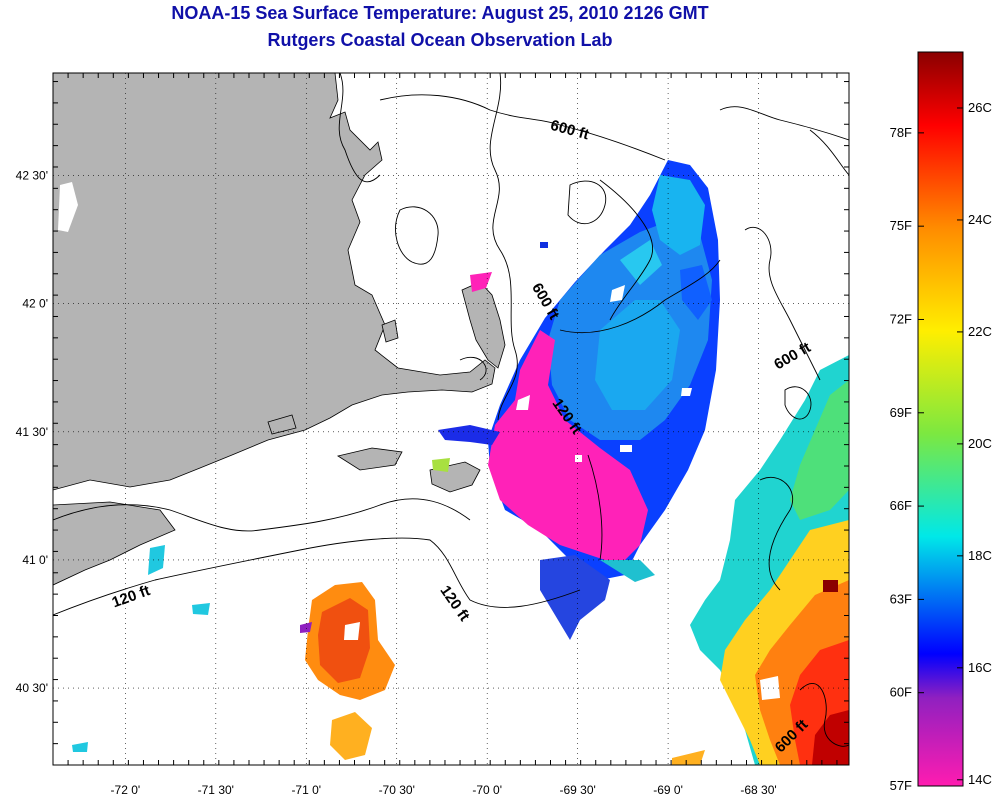 The image size is (1000, 802). What do you see at coordinates (980, 555) in the screenshot?
I see `colorbar-celsius-label: 18C` at bounding box center [980, 555].